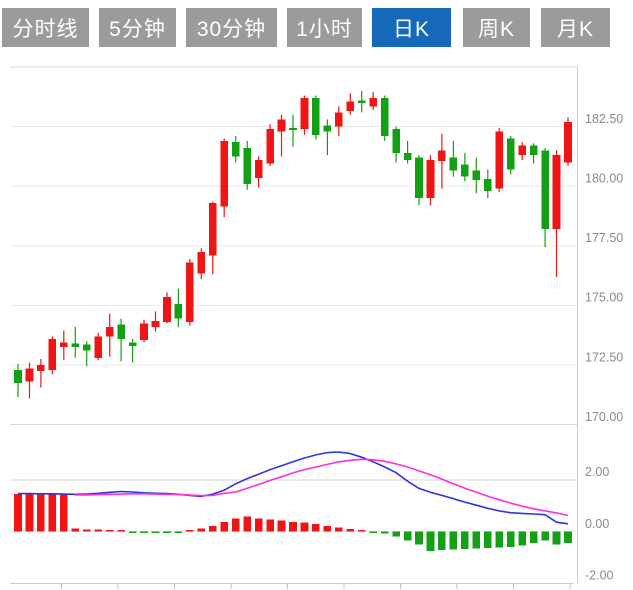  Describe the element at coordinates (604, 298) in the screenshot. I see `price-axis-label: 175.00` at that location.